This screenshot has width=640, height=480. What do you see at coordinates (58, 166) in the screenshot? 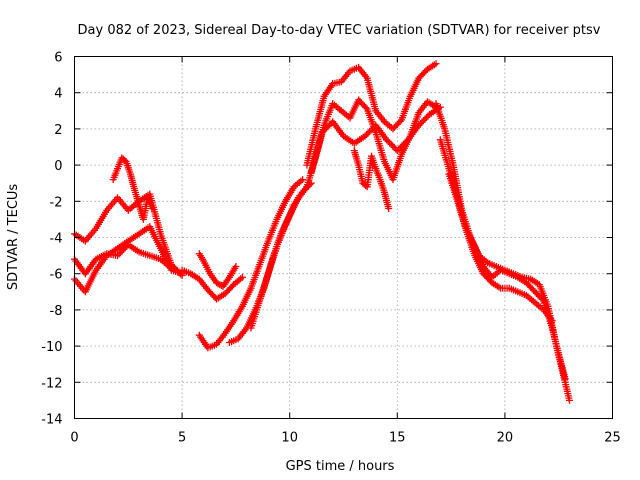
I see `y-tick-label: 0` at bounding box center [58, 166].